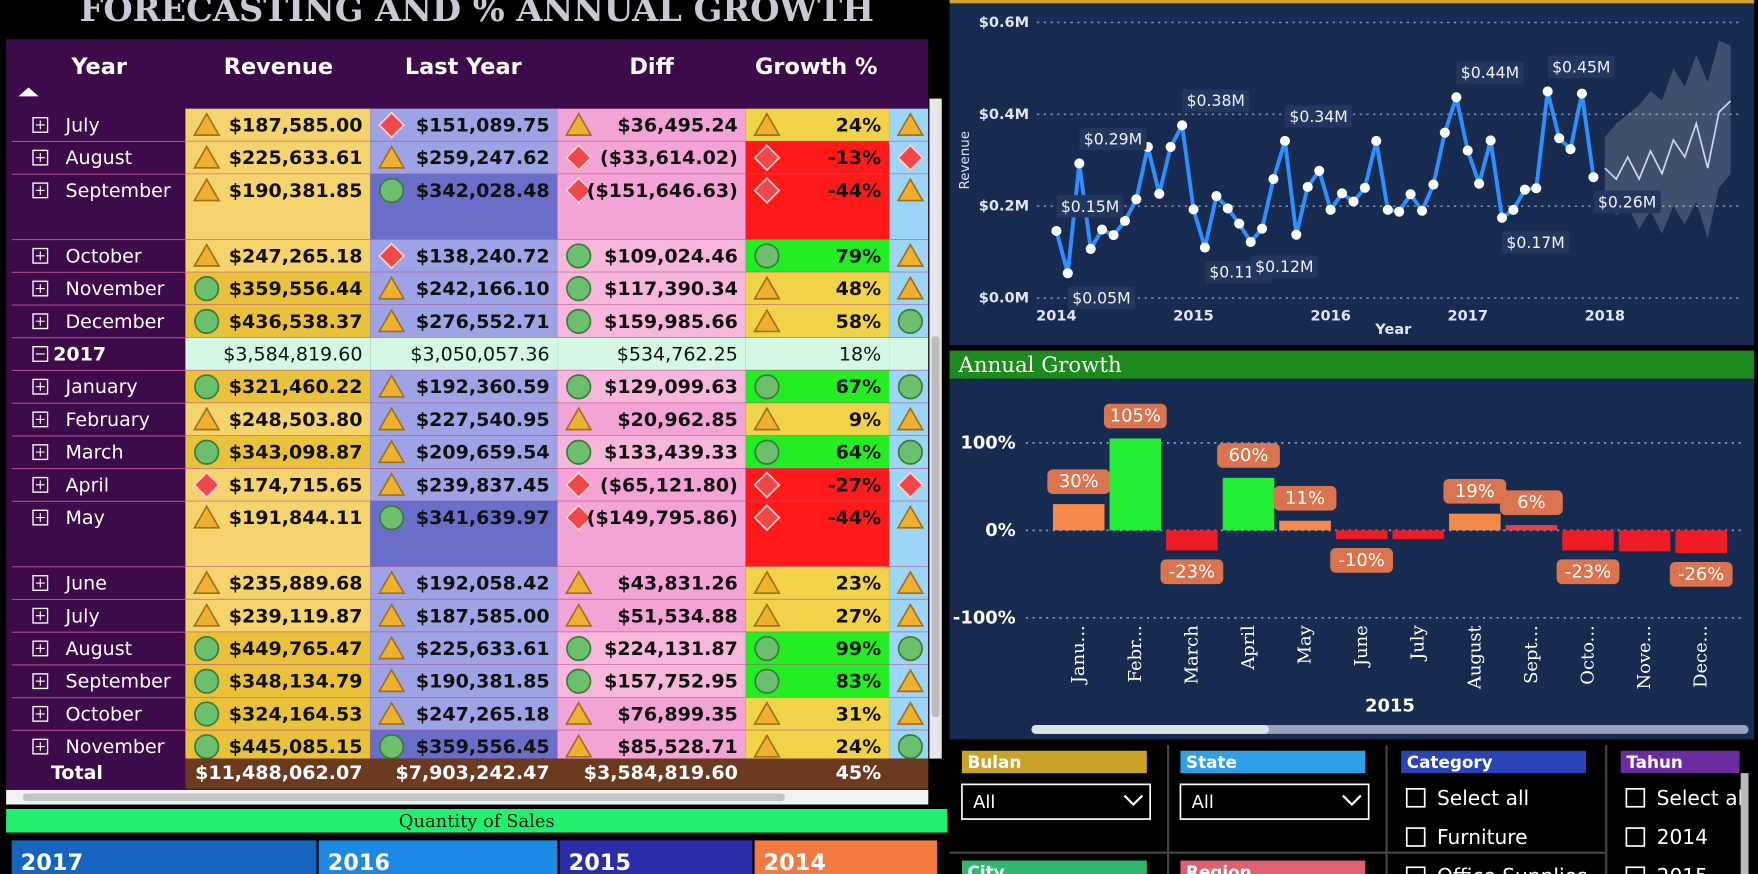  I want to click on cell-value: $174,715.65, so click(296, 485).